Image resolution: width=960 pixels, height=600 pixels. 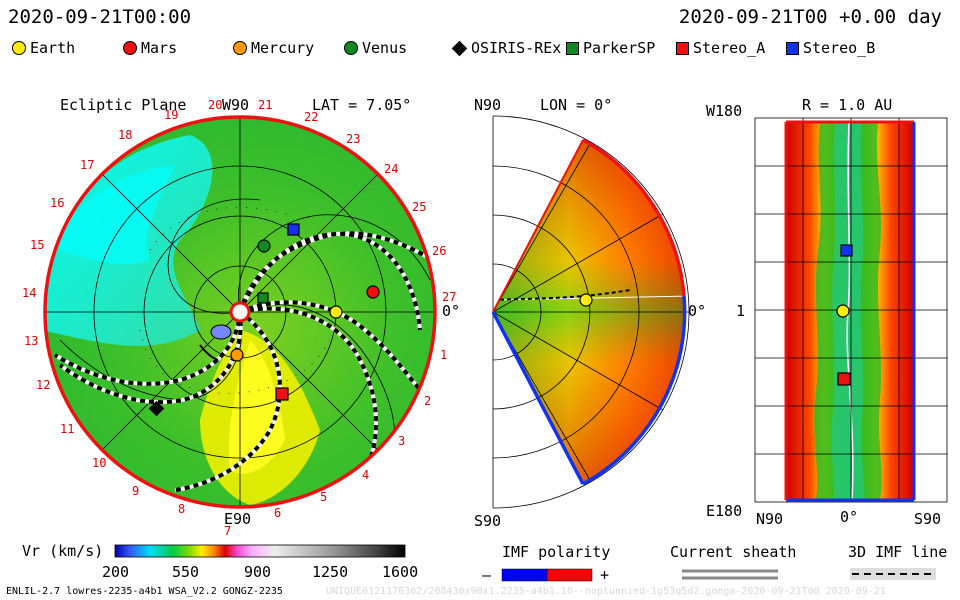 I want to click on carrington-tick: 15, so click(x=37, y=245).